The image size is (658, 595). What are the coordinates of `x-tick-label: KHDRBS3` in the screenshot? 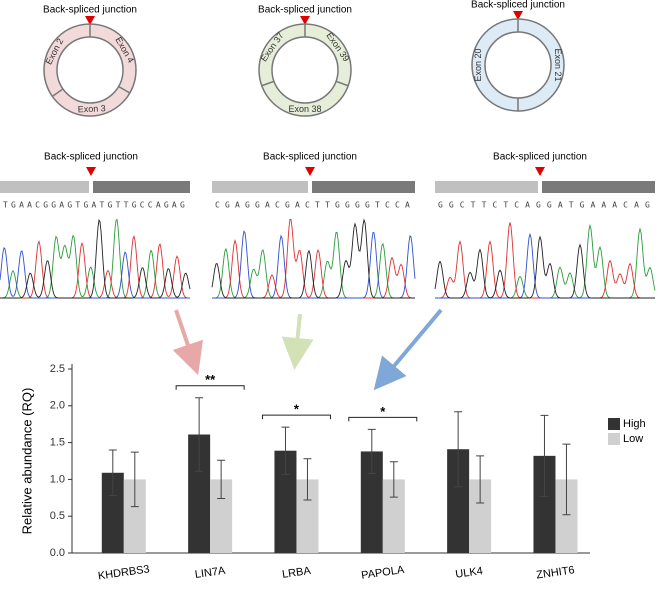 It's located at (123, 572).